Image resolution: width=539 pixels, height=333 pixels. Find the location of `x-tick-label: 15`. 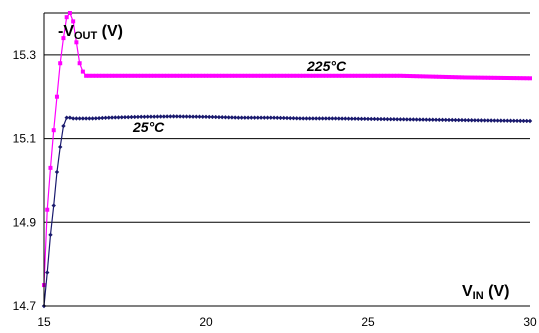

x-tick-label: 15 is located at coordinates (44, 322).